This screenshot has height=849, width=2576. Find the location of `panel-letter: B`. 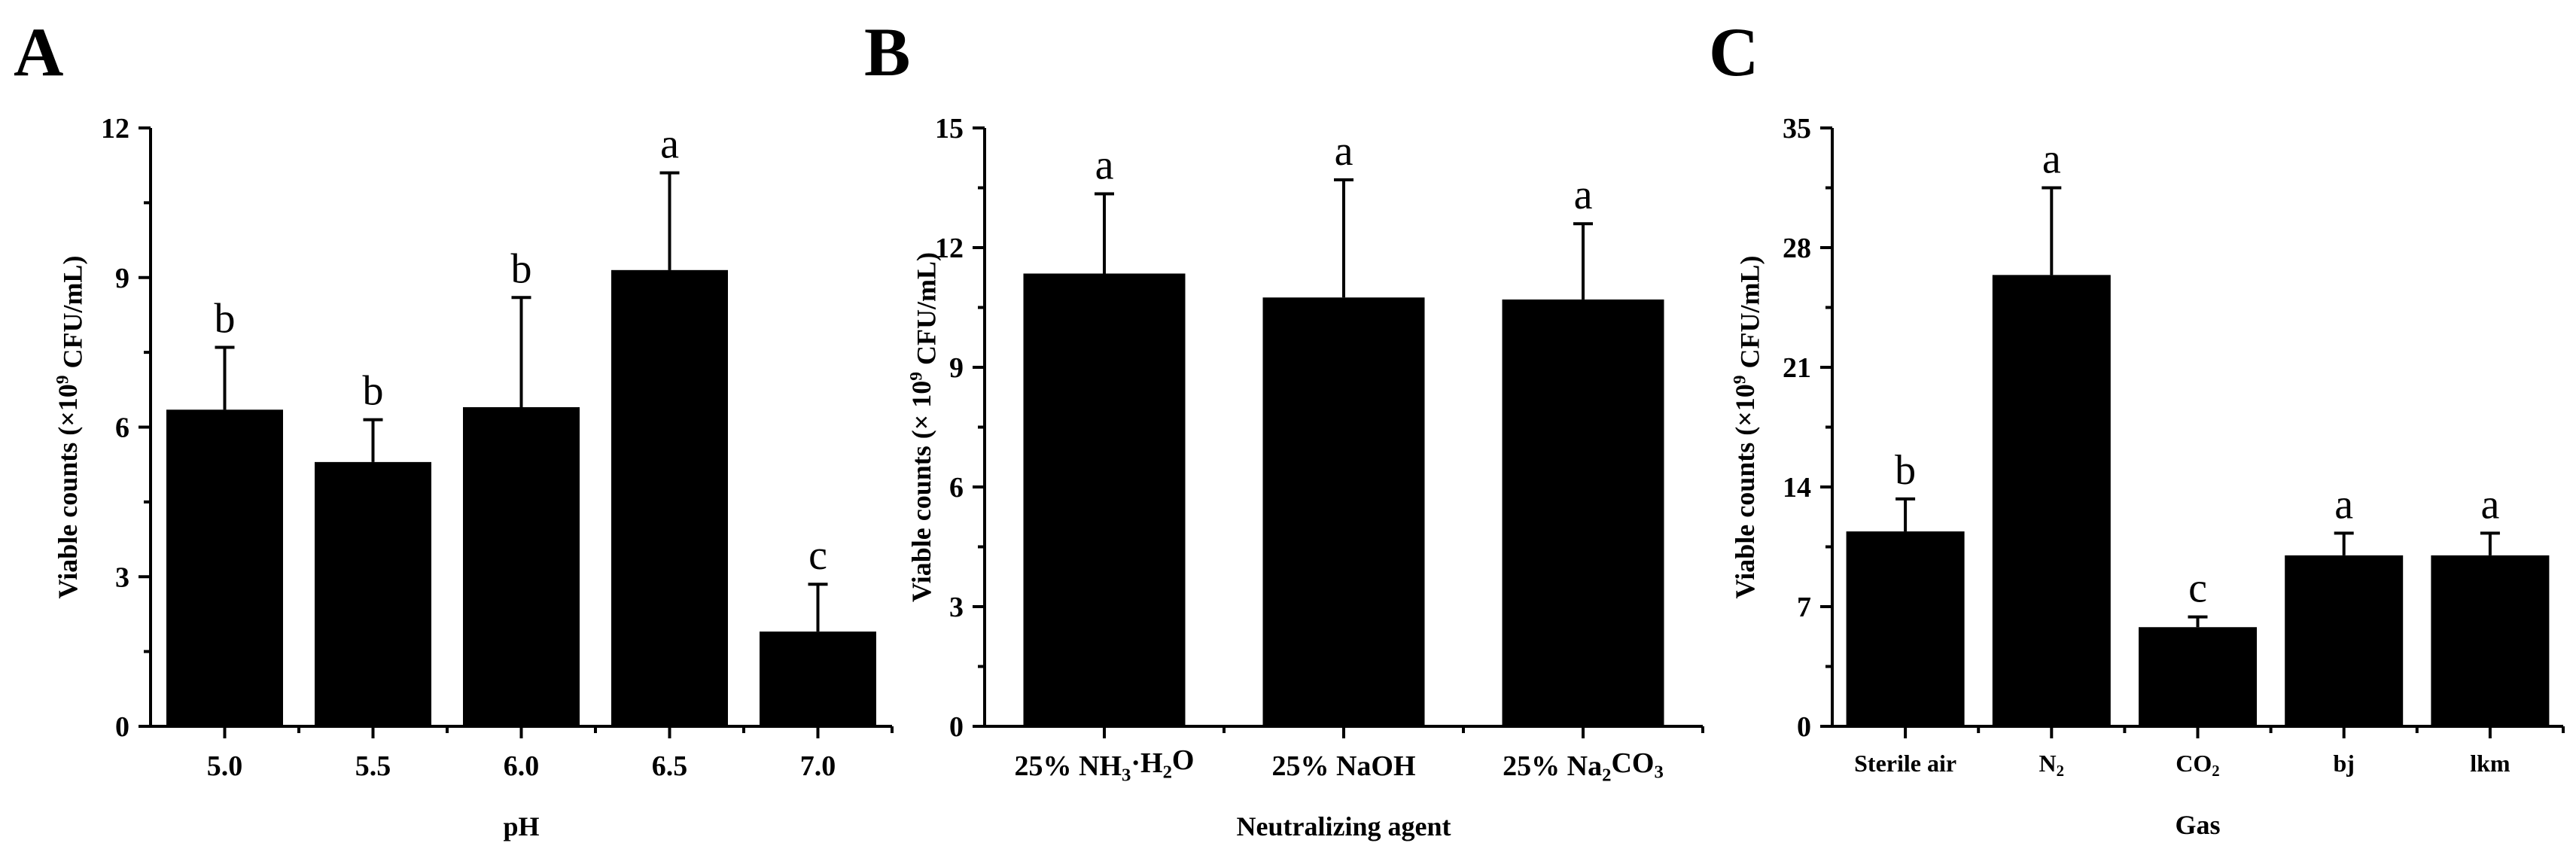

panel-letter: B is located at coordinates (887, 52).